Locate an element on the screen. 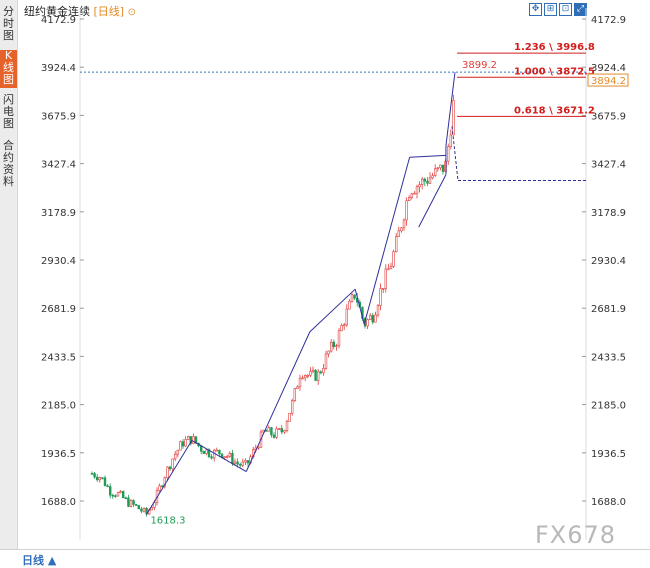  tab-kline: K线图 is located at coordinates (8, 69).